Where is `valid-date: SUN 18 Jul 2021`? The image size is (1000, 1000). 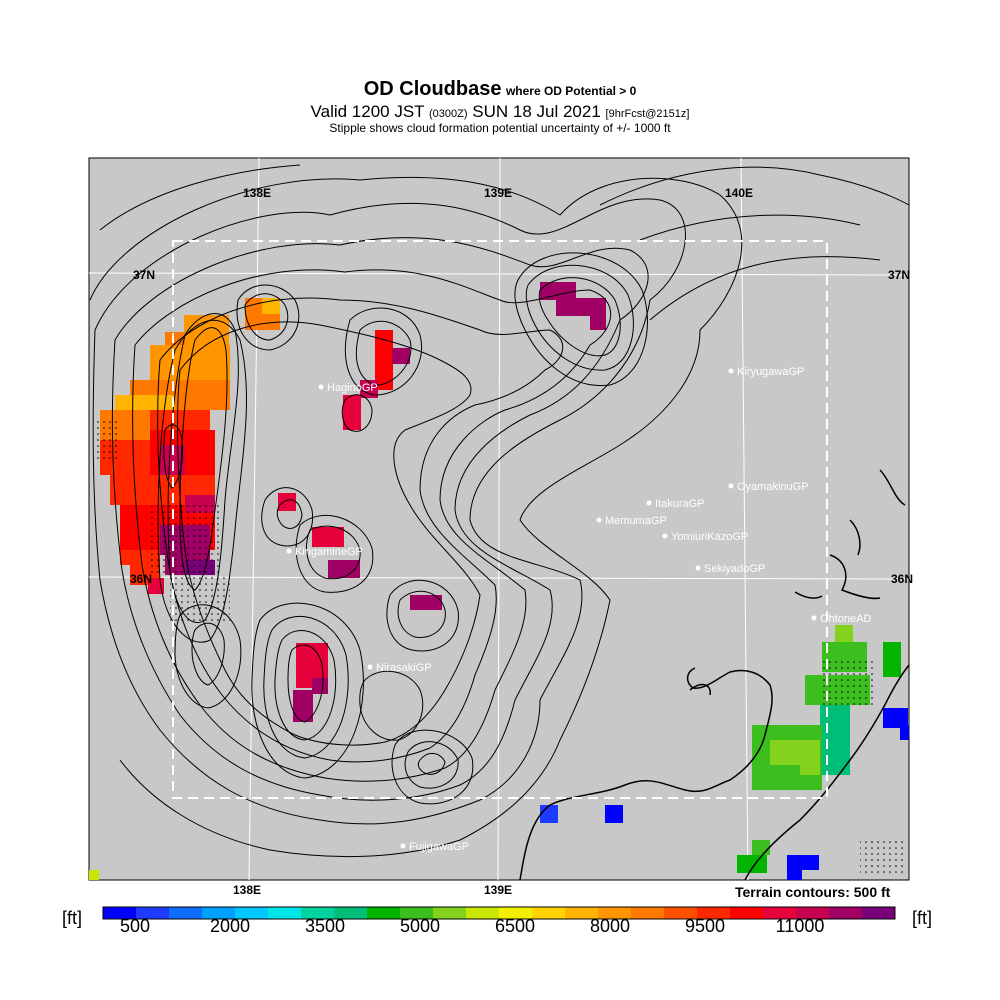 valid-date: SUN 18 Jul 2021 is located at coordinates (536, 111).